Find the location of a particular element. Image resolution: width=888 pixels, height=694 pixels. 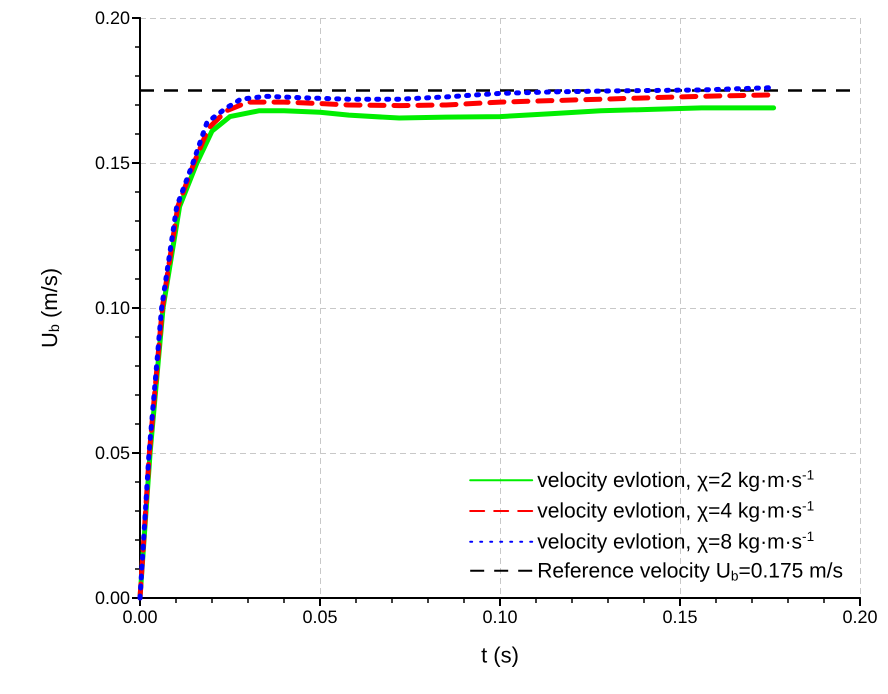

x-axis-title: t (s) is located at coordinates (500, 655).